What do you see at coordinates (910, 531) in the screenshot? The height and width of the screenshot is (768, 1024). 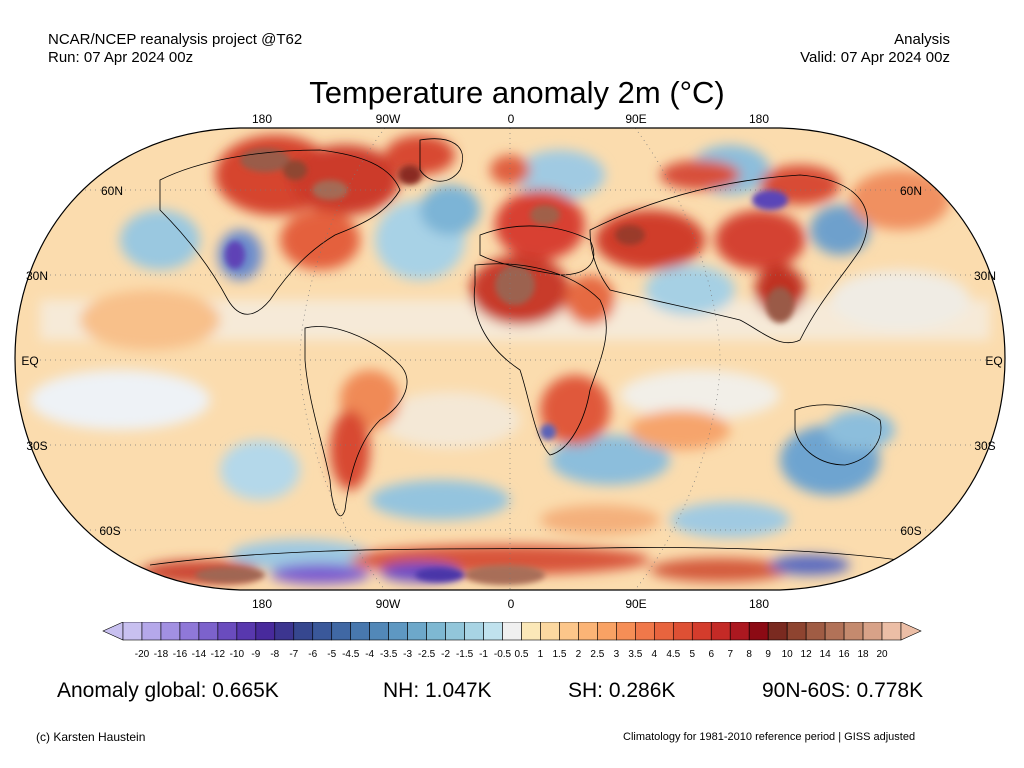 I see `lat-label: 60S` at bounding box center [910, 531].